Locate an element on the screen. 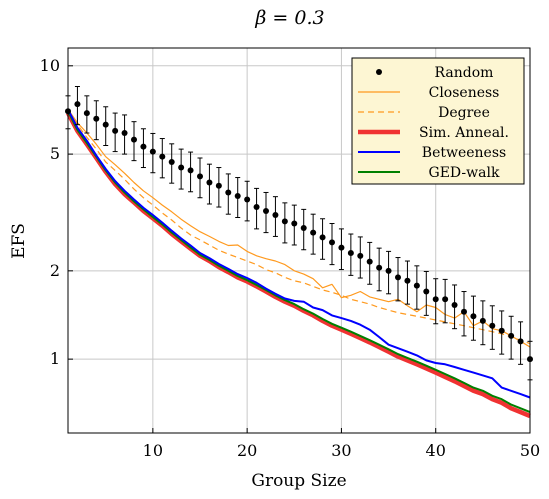  legend-label-betweeness: Betweeness is located at coordinates (464, 153).